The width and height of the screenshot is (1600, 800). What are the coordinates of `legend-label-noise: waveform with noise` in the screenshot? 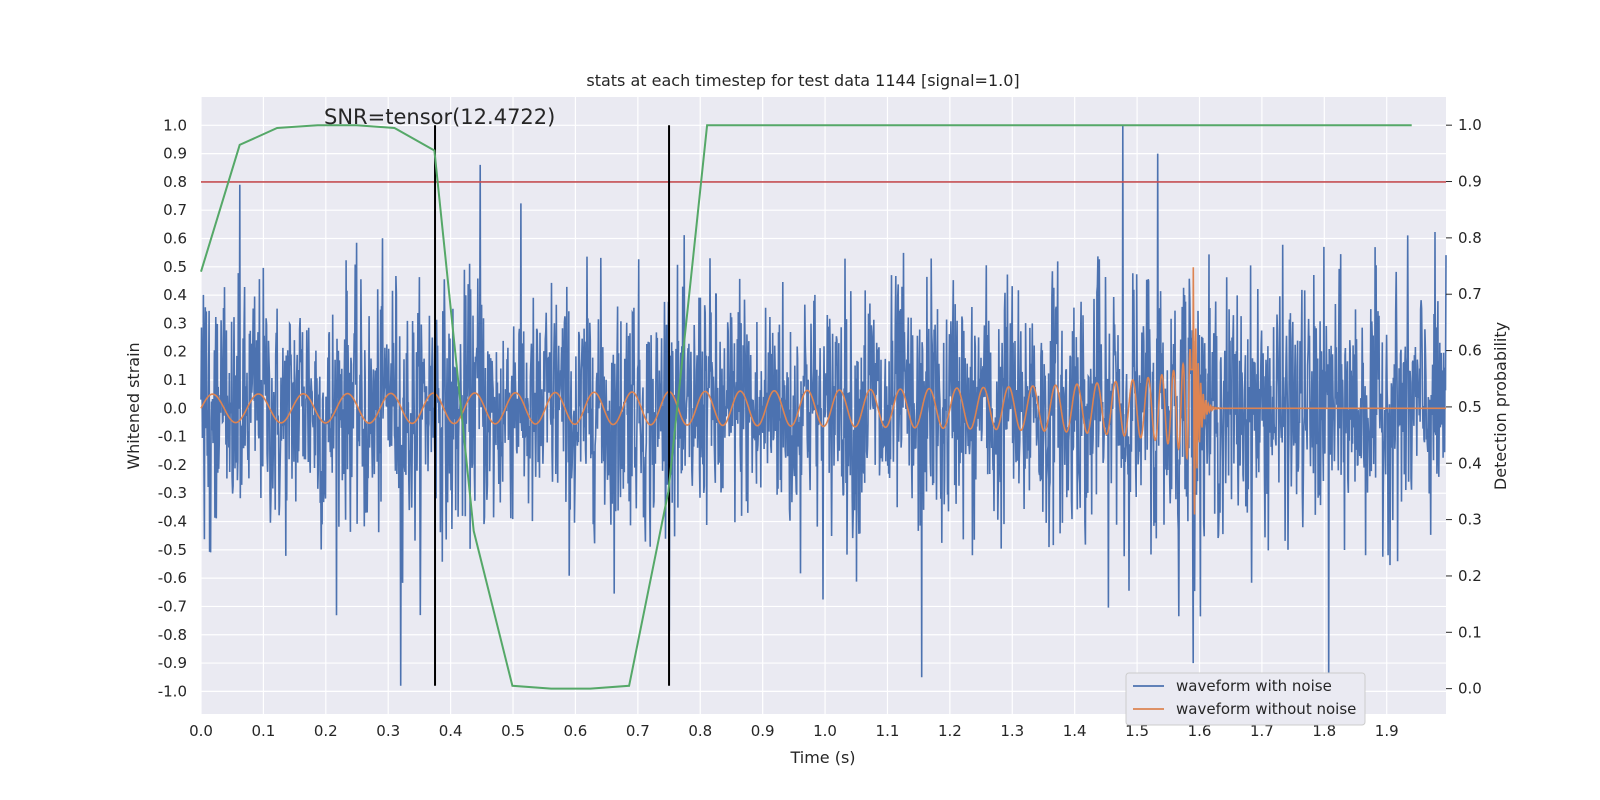 It's located at (1254, 686).